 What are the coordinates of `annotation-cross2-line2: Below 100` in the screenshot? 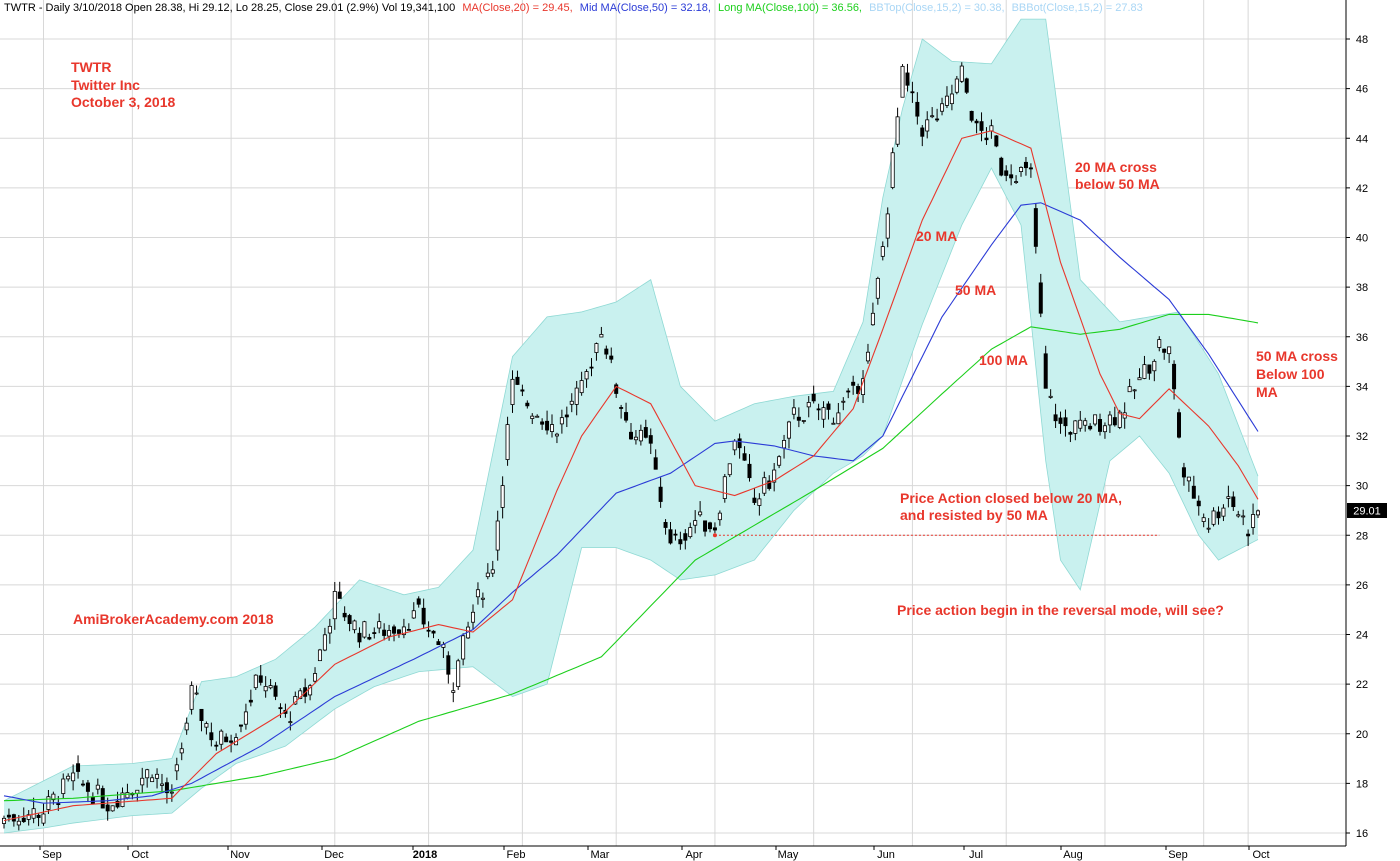 It's located at (1290, 374).